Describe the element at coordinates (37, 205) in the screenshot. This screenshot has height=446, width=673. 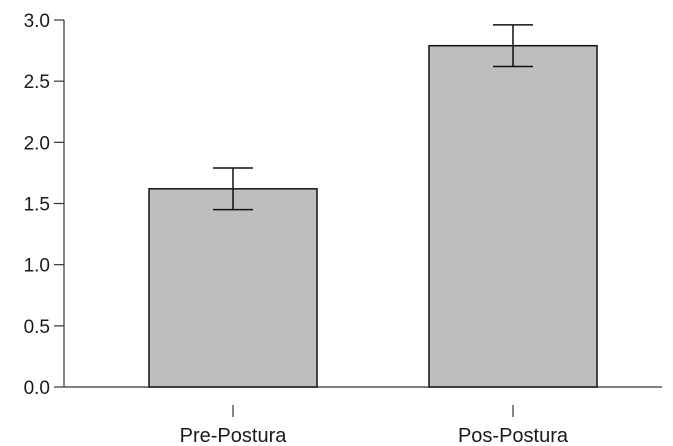
I see `y-tick-label: 1.5` at that location.